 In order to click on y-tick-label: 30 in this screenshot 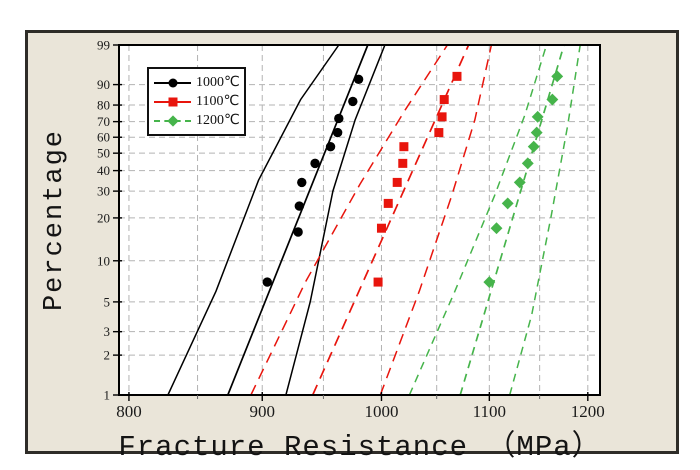, I will do `click(103, 191)`.